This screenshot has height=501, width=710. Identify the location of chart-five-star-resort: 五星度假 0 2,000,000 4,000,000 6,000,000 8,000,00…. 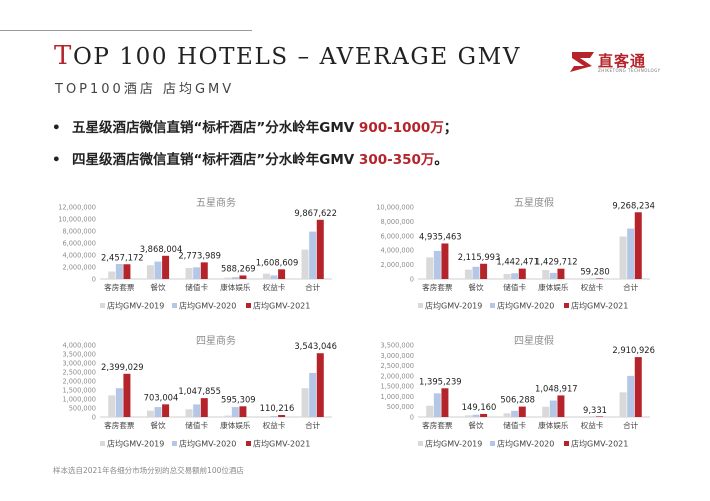
(515, 253).